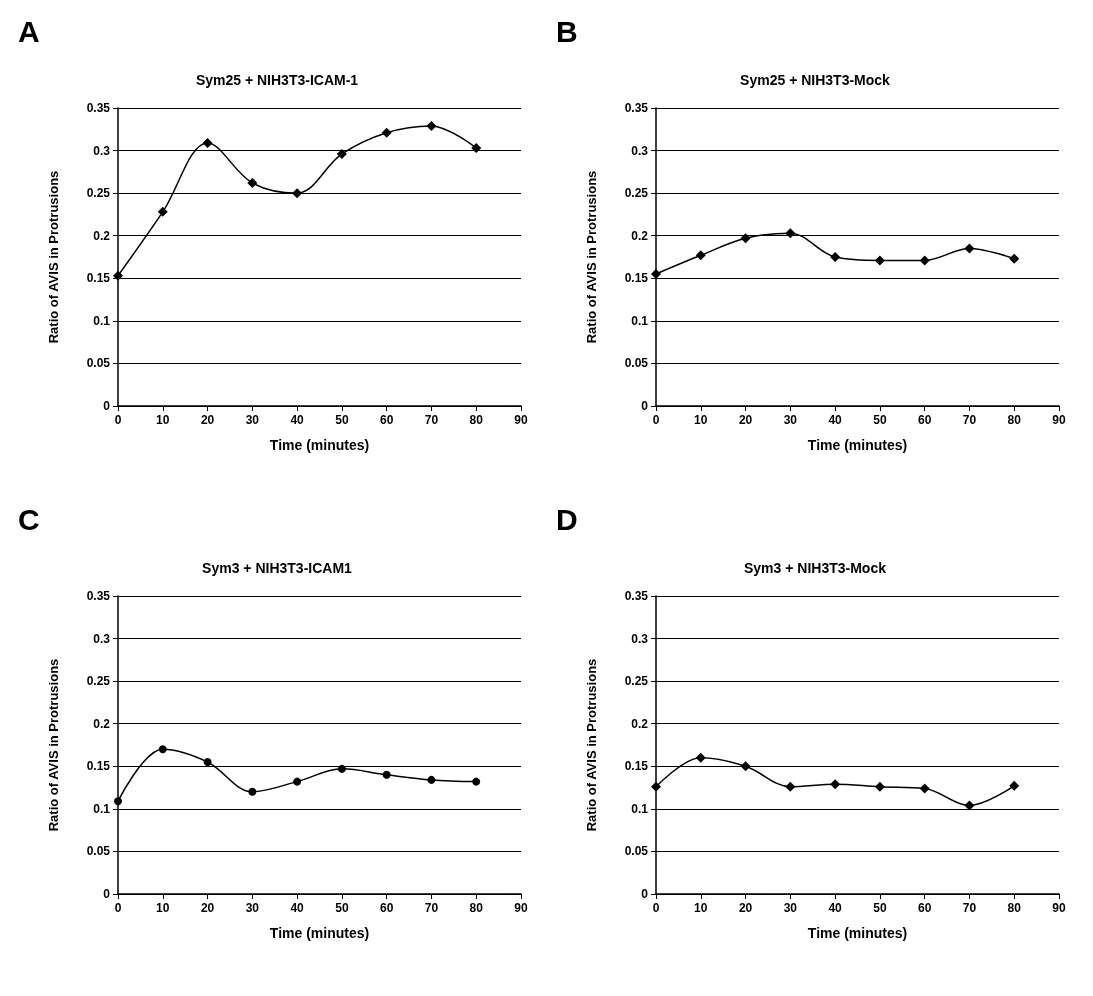 This screenshot has width=1093, height=996. What do you see at coordinates (29, 31) in the screenshot?
I see `text: A` at bounding box center [29, 31].